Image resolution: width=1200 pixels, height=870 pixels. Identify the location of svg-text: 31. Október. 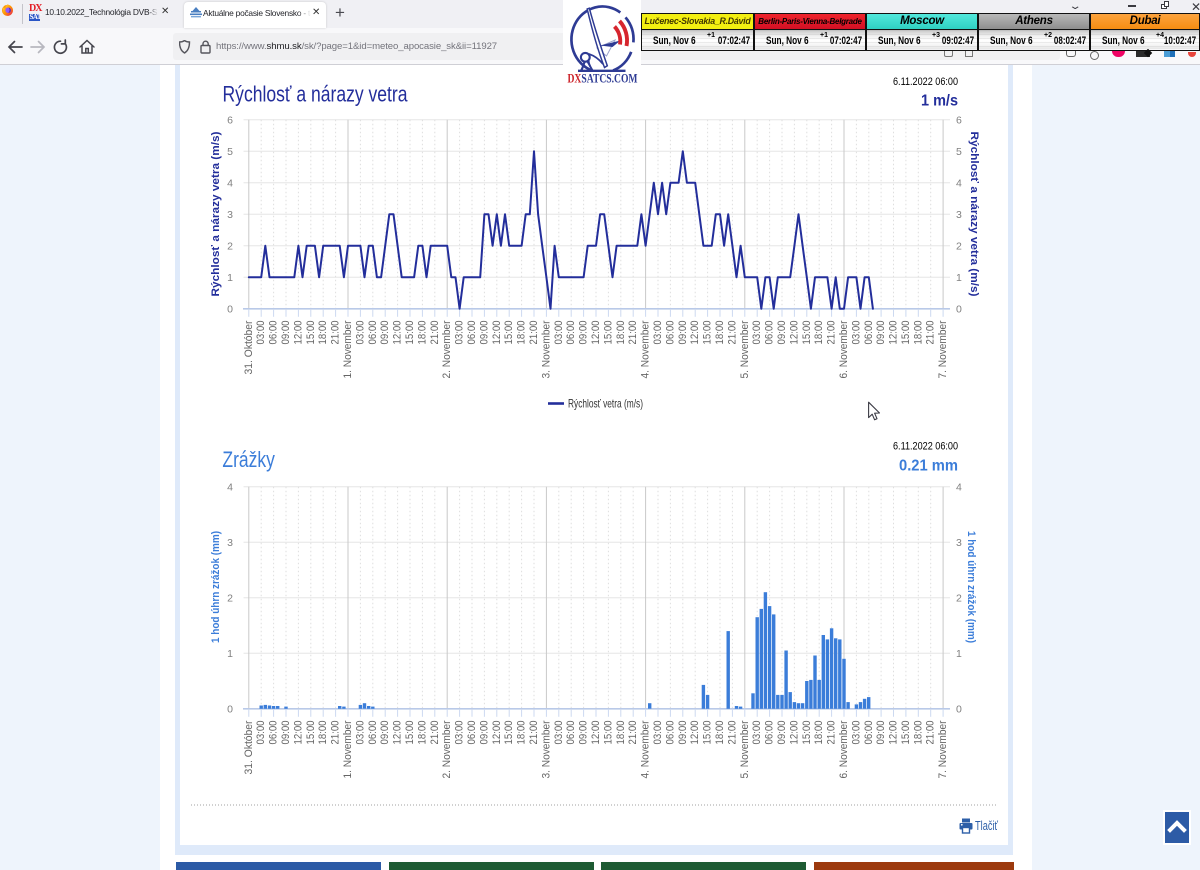
(249, 747).